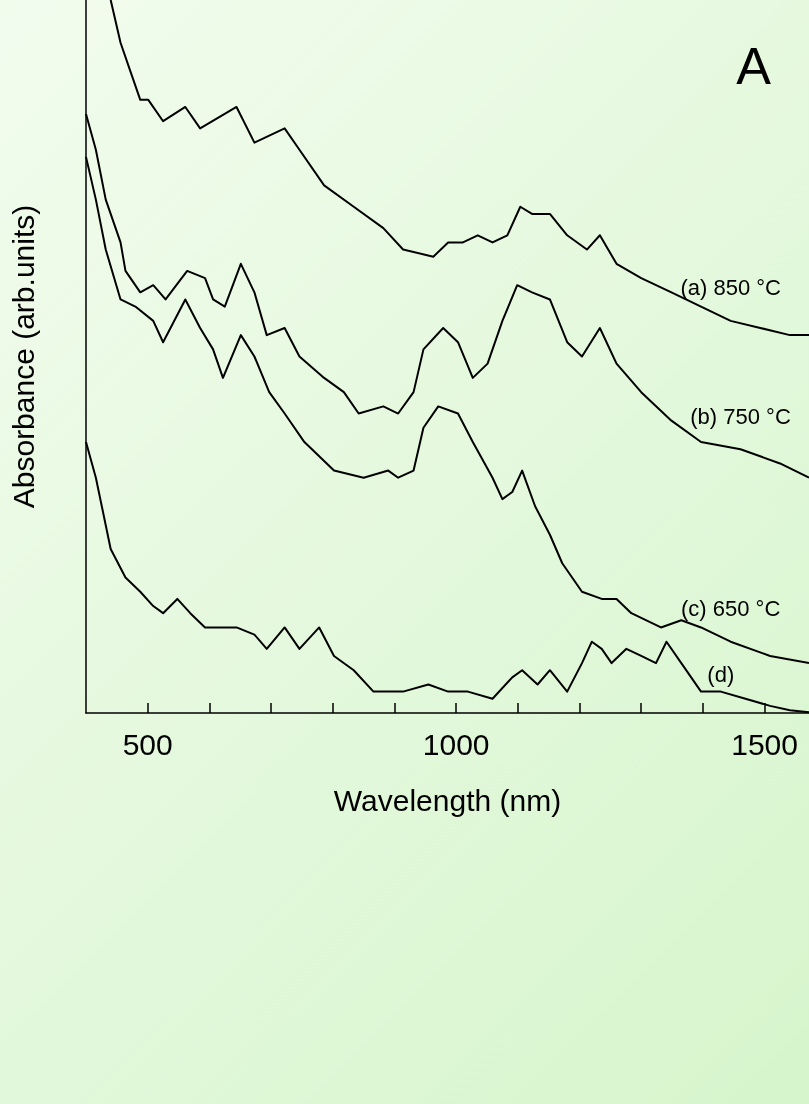 The width and height of the screenshot is (809, 1104). I want to click on series-label: (c) 650 °C, so click(731, 609).